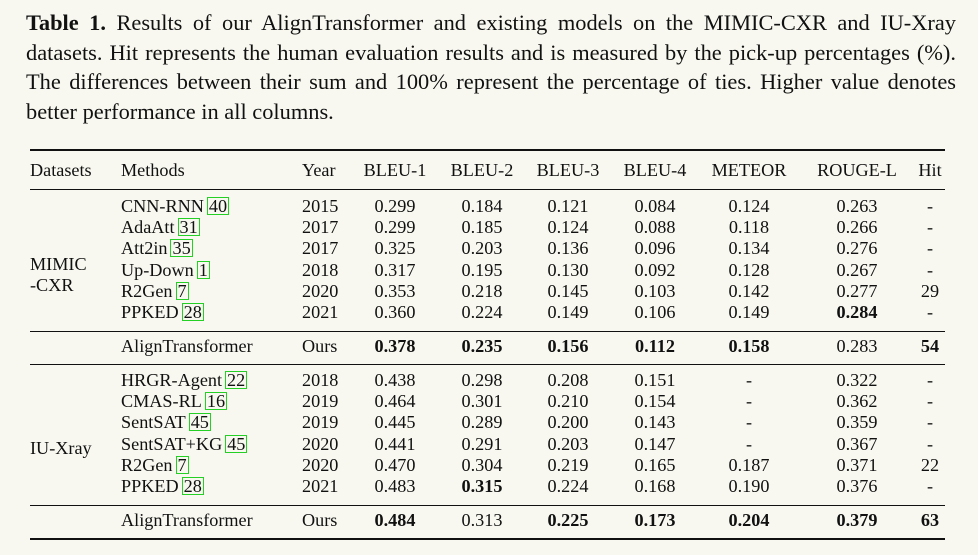  Describe the element at coordinates (857, 380) in the screenshot. I see `value-cell: 0.322` at that location.